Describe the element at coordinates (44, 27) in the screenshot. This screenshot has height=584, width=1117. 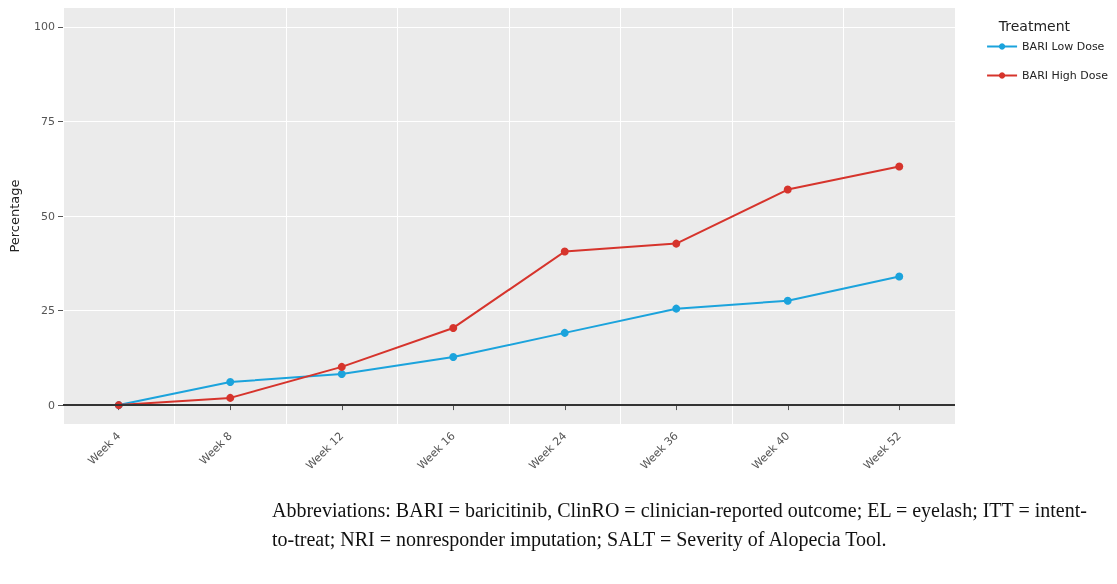
I see `y-tick-label: 100` at that location.